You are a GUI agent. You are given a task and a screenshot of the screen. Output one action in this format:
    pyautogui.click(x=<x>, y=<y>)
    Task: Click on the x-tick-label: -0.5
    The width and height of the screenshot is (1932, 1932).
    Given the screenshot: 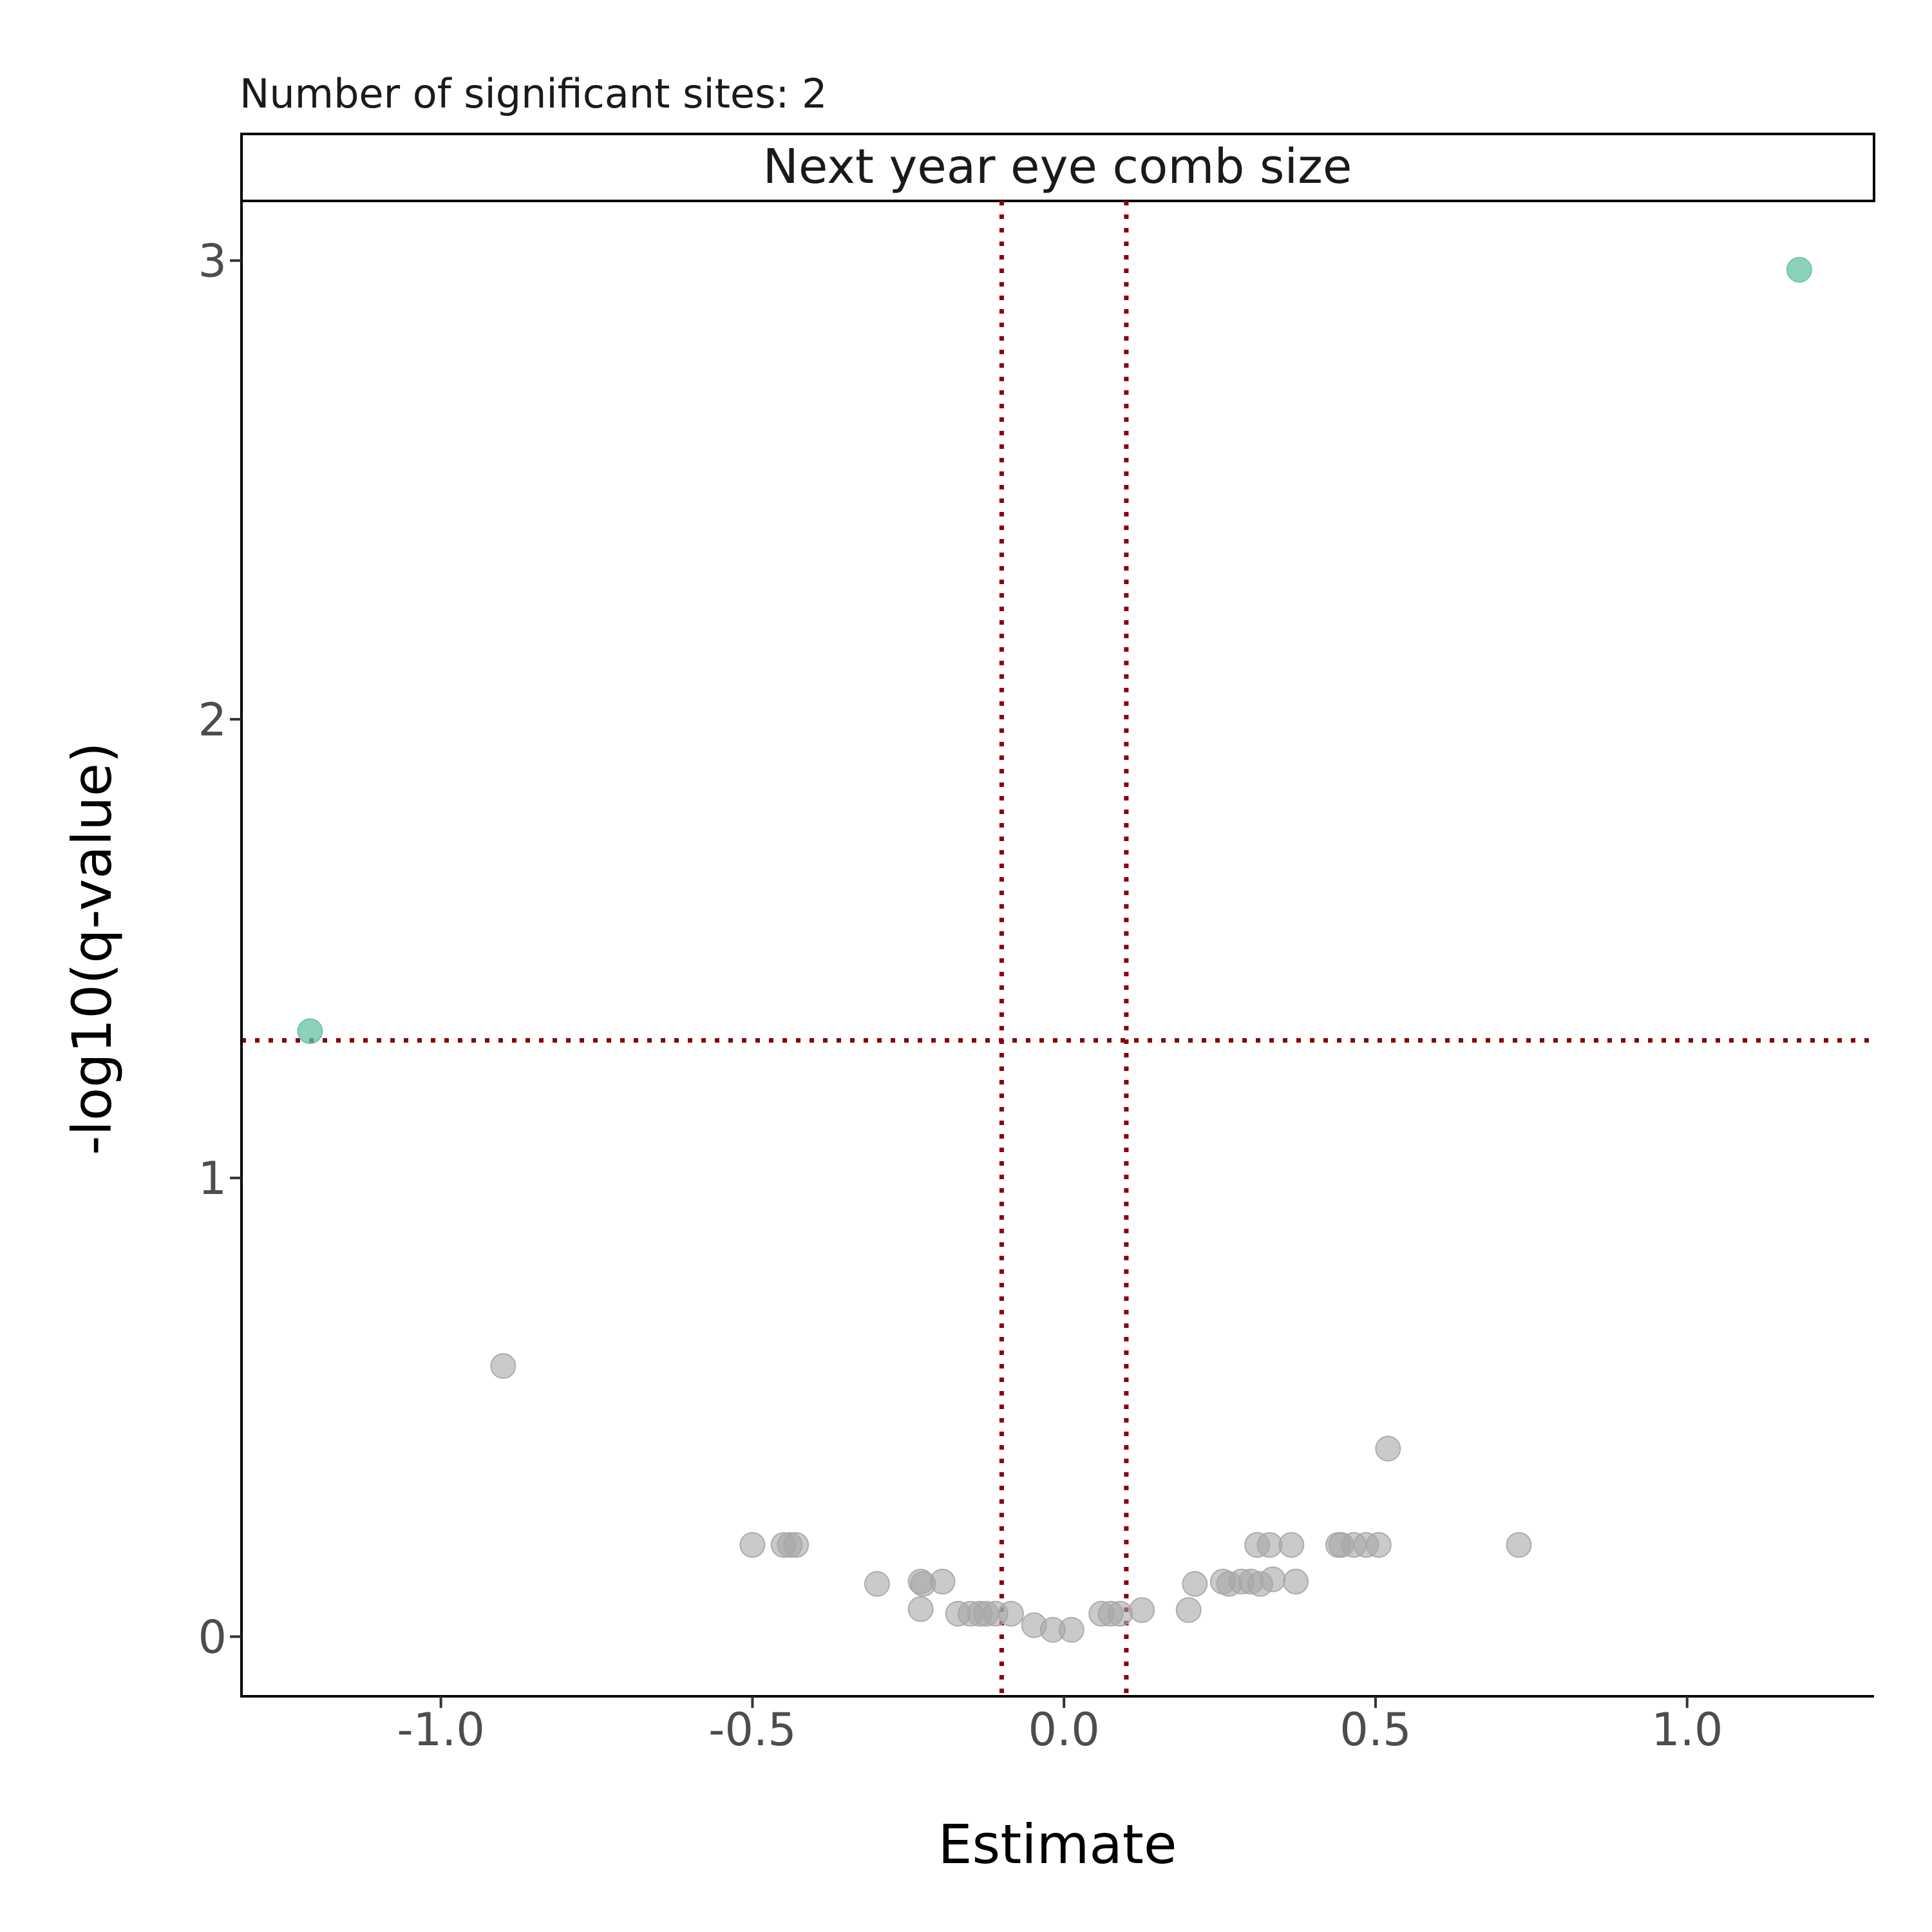 What is the action you would take?
    pyautogui.click(x=752, y=1729)
    